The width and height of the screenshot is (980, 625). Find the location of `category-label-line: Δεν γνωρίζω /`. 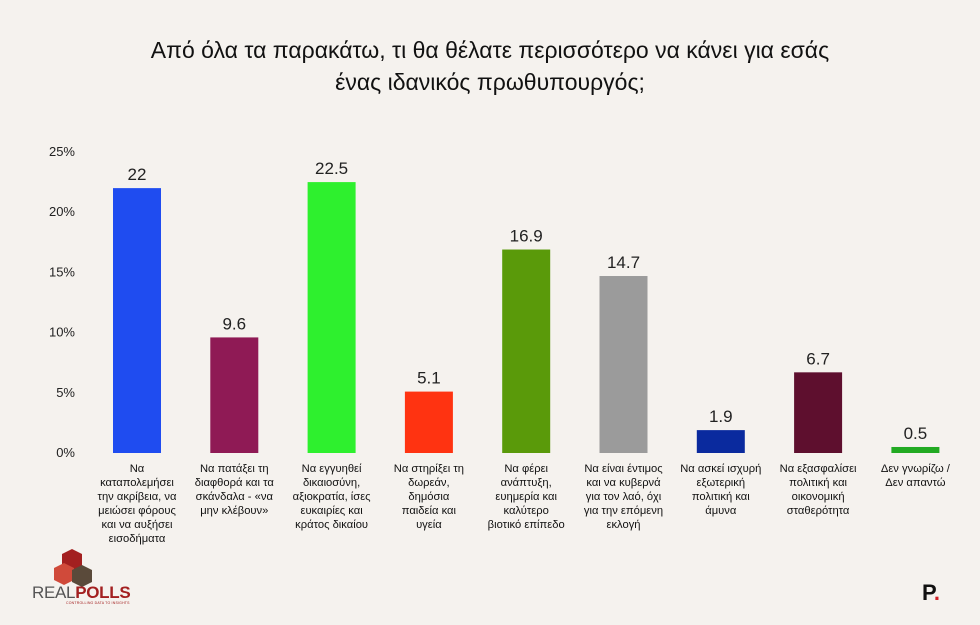

category-label-line: Δεν γνωρίζω / is located at coordinates (915, 469).